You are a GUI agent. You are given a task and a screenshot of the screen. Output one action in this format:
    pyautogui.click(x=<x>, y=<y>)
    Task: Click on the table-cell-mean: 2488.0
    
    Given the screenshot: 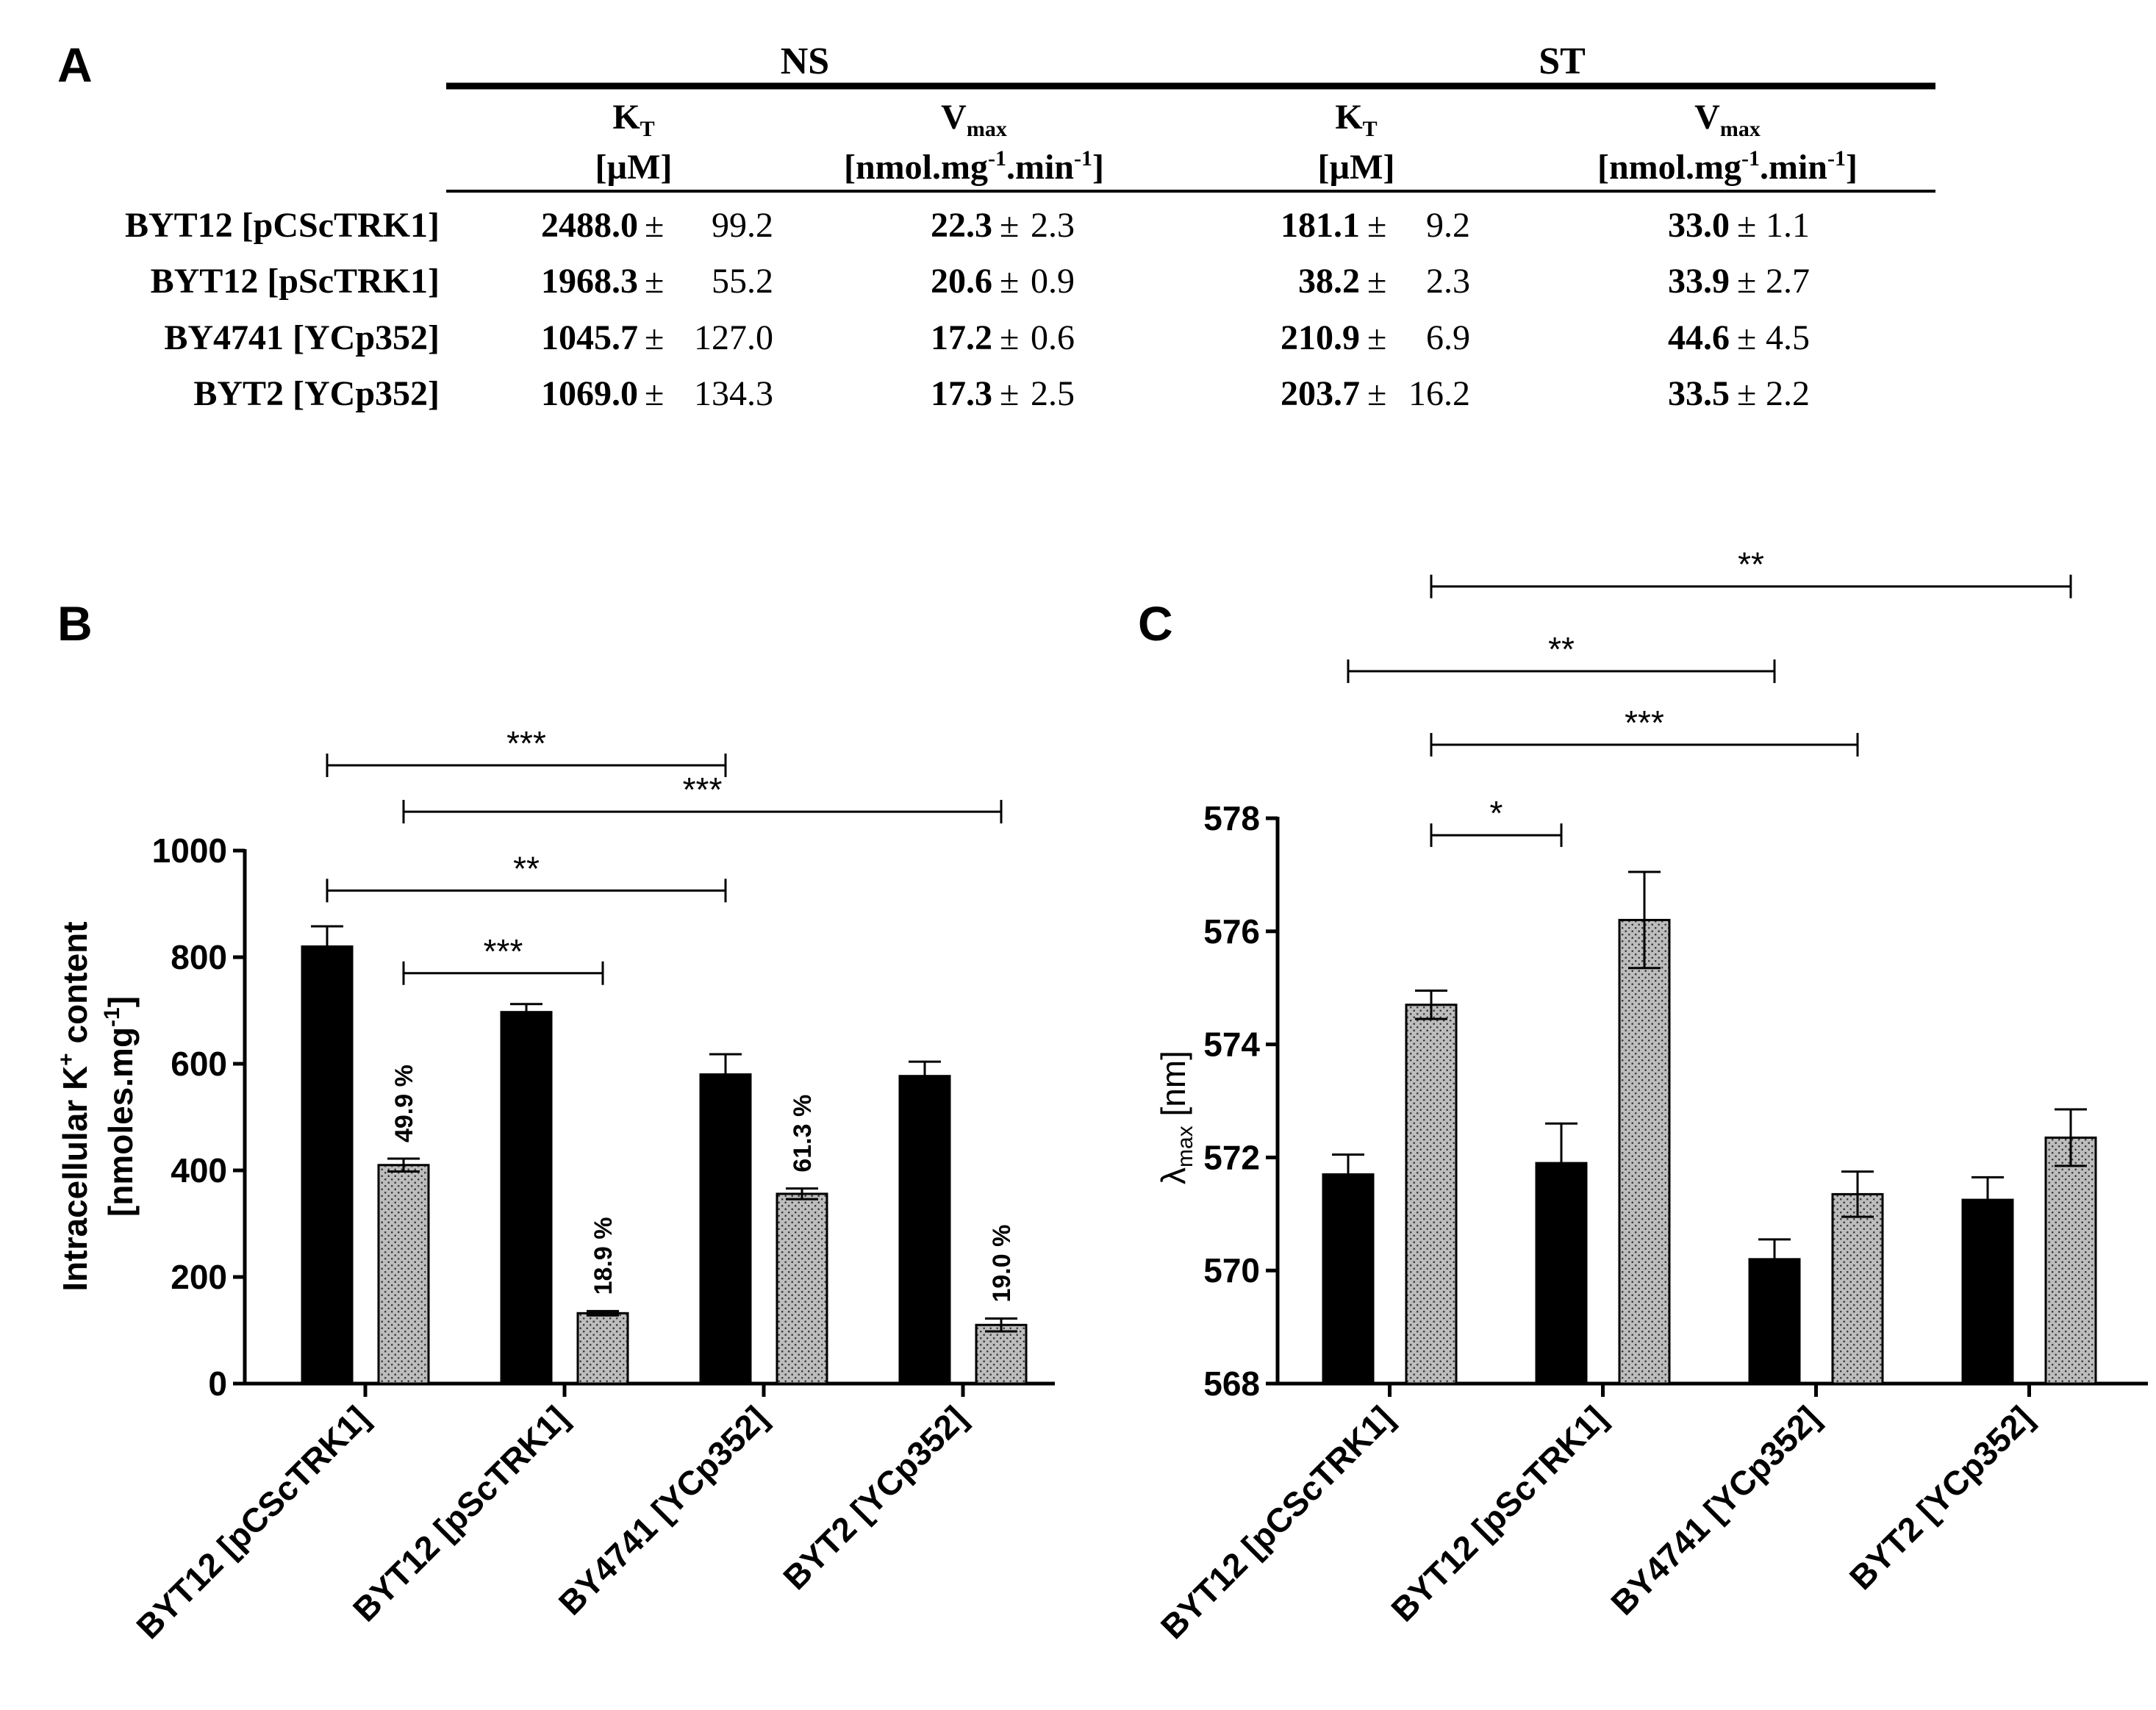 What is the action you would take?
    pyautogui.click(x=590, y=225)
    